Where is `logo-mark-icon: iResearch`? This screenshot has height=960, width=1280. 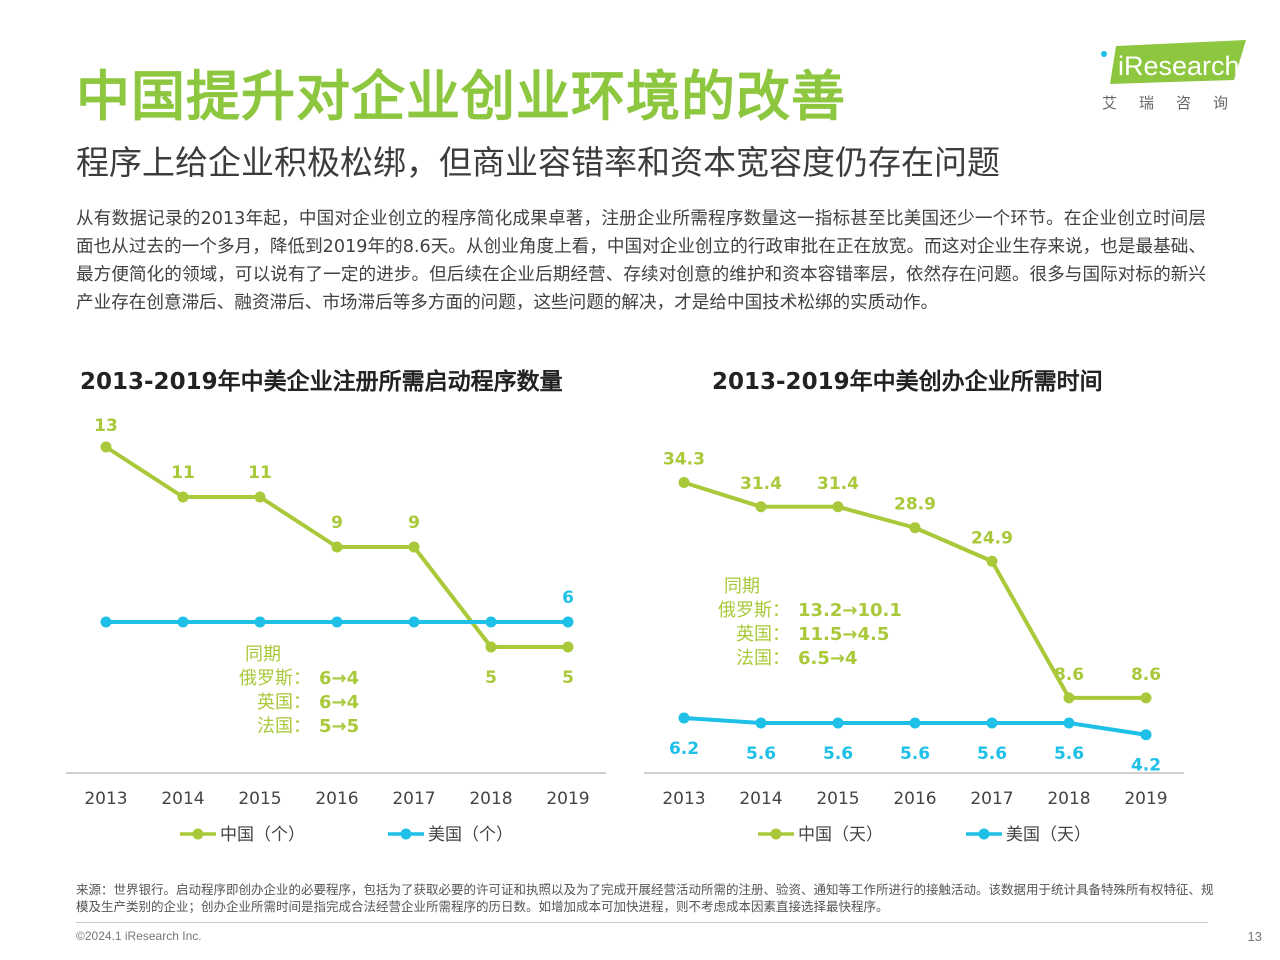 logo-mark-icon: iResearch is located at coordinates (1173, 62).